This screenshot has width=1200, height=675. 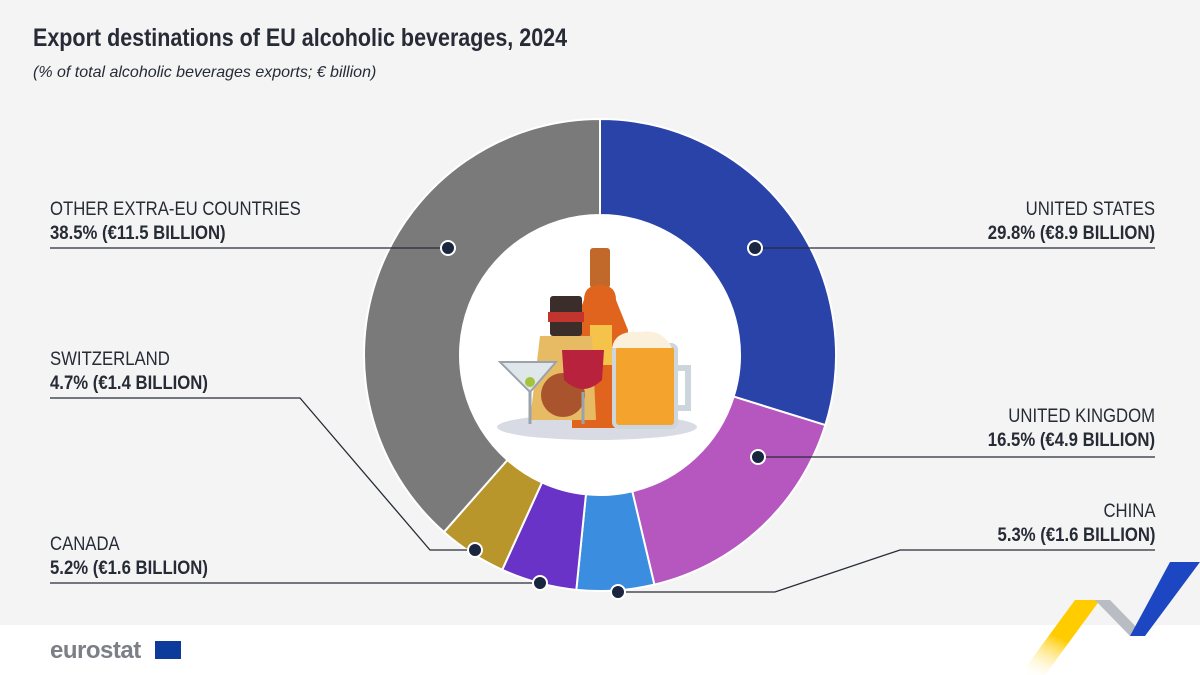 I want to click on label-switzerland-name: SWITZERLAND, so click(x=110, y=359).